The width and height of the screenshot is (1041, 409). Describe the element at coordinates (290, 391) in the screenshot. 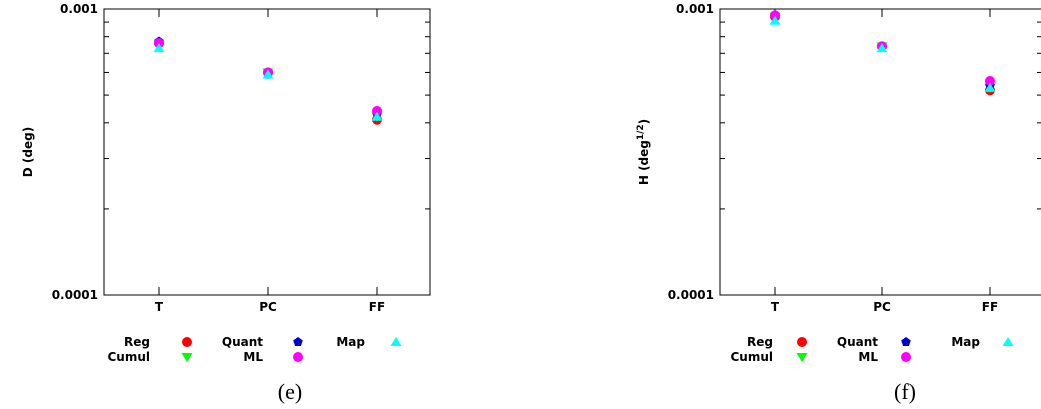

I see `panel-caption: (e)` at that location.